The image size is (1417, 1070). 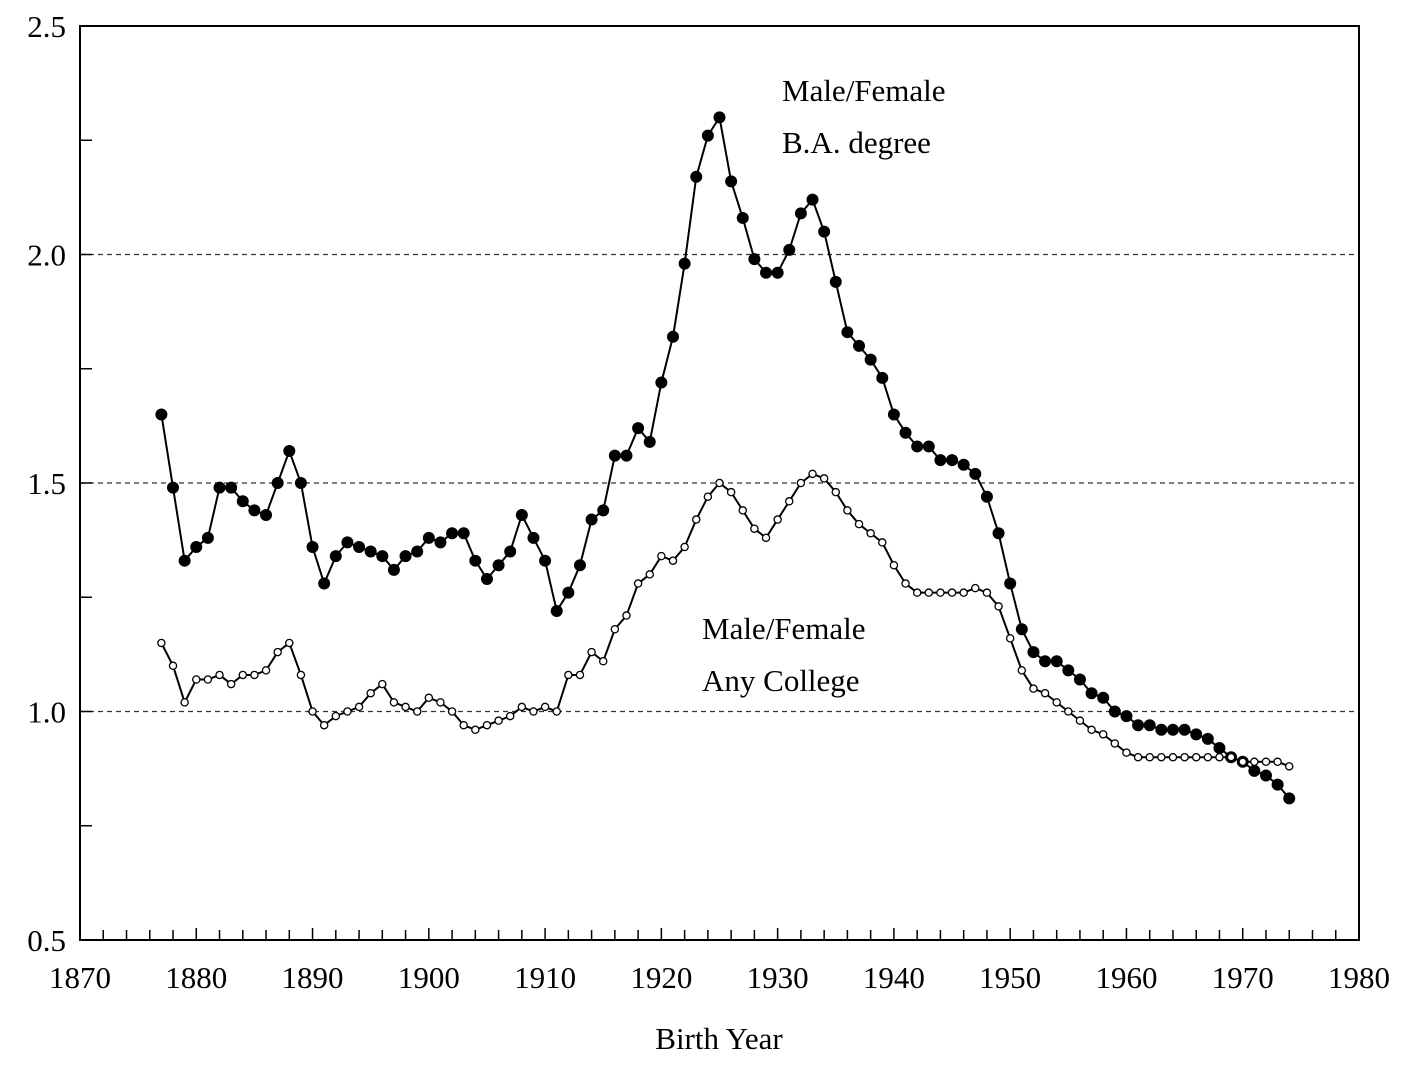 What do you see at coordinates (894, 977) in the screenshot?
I see `x-tick-label: 1940` at bounding box center [894, 977].